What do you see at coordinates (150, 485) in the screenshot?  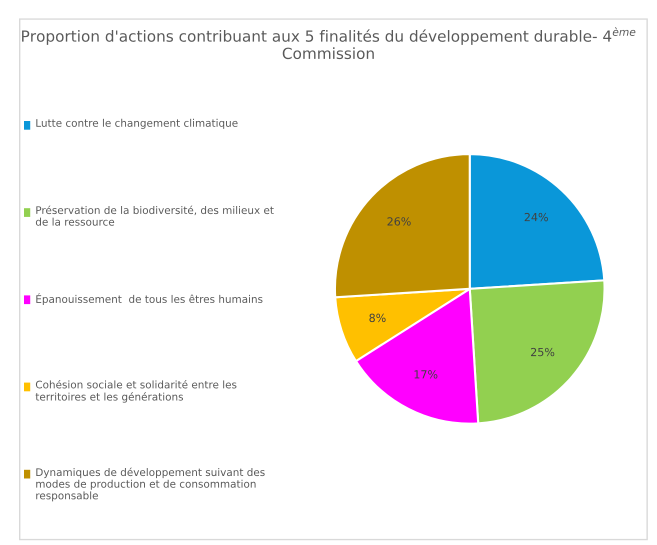 I see `legend-label: Dynamiques de développement suivant des modes de production et de consommation responsable` at bounding box center [150, 485].